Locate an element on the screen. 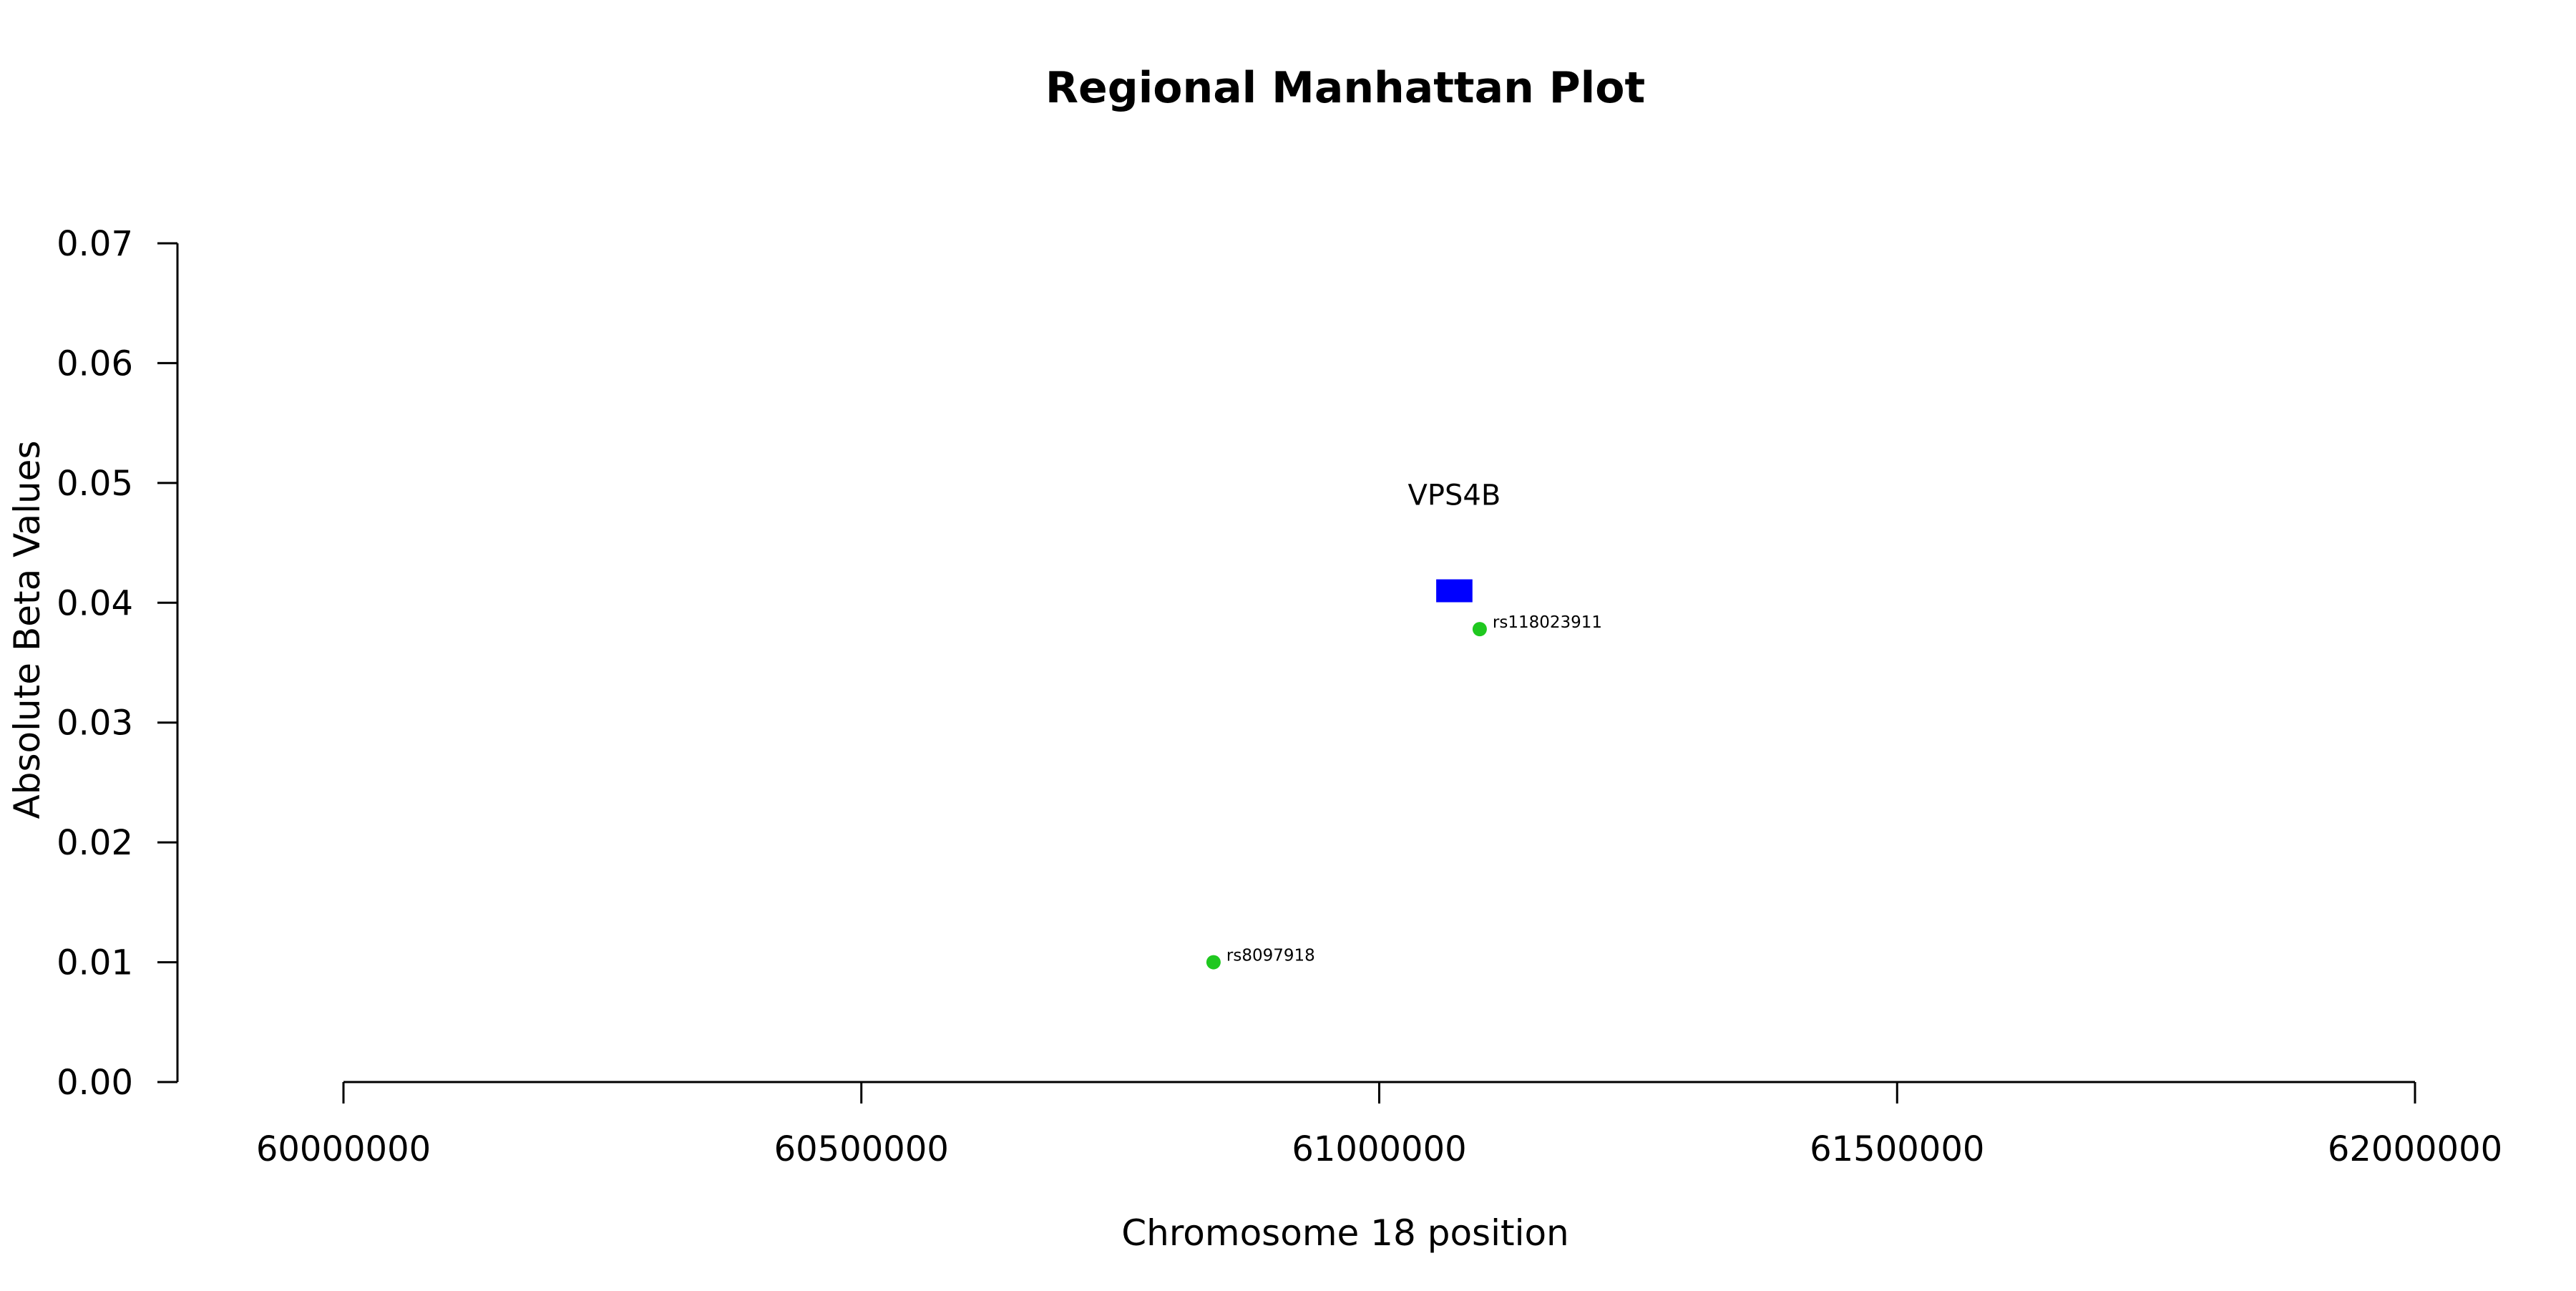 Image resolution: width=2576 pixels, height=1291 pixels. y-axis-ticks: 0.00 0.01 0.02 0.03 0.04 0.05 0.06 0.07 is located at coordinates (117, 663).